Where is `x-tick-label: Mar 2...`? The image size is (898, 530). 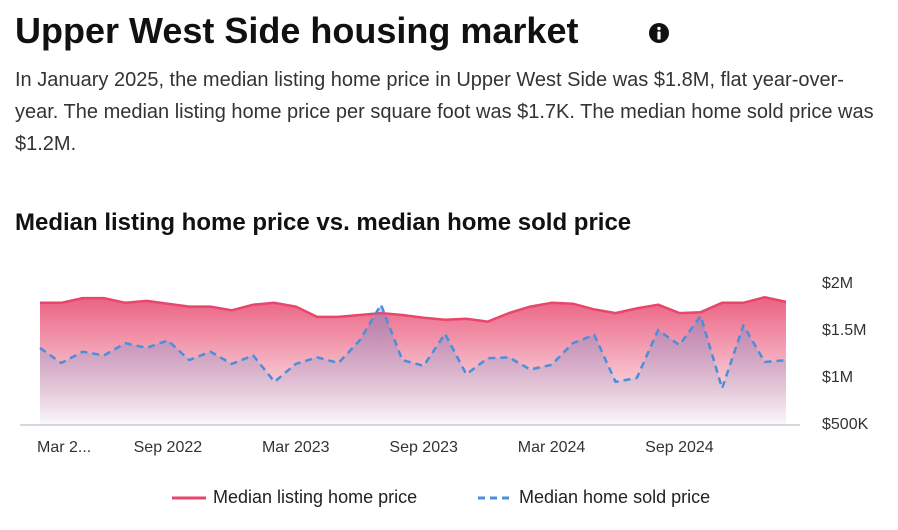
x-tick-label: Mar 2... is located at coordinates (64, 447).